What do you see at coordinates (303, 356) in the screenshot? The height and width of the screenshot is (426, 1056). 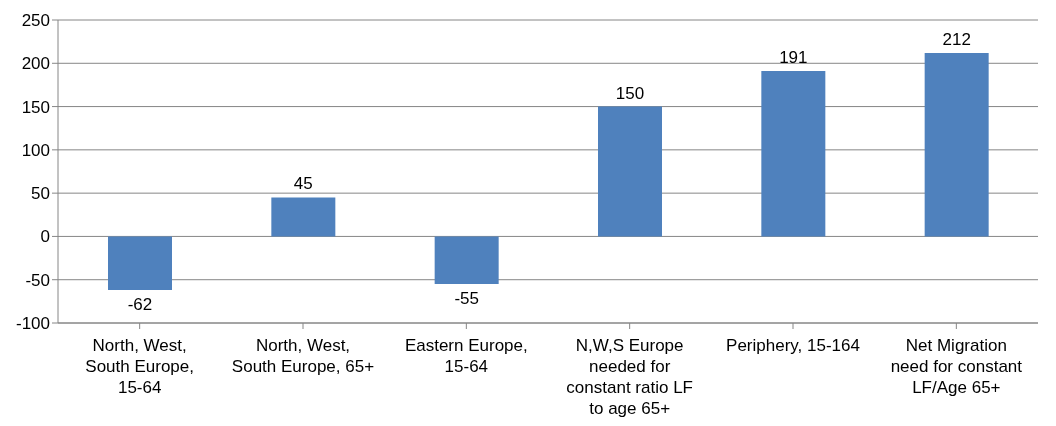 I see `x-tick-label: North, West, South Europe, 65+` at bounding box center [303, 356].